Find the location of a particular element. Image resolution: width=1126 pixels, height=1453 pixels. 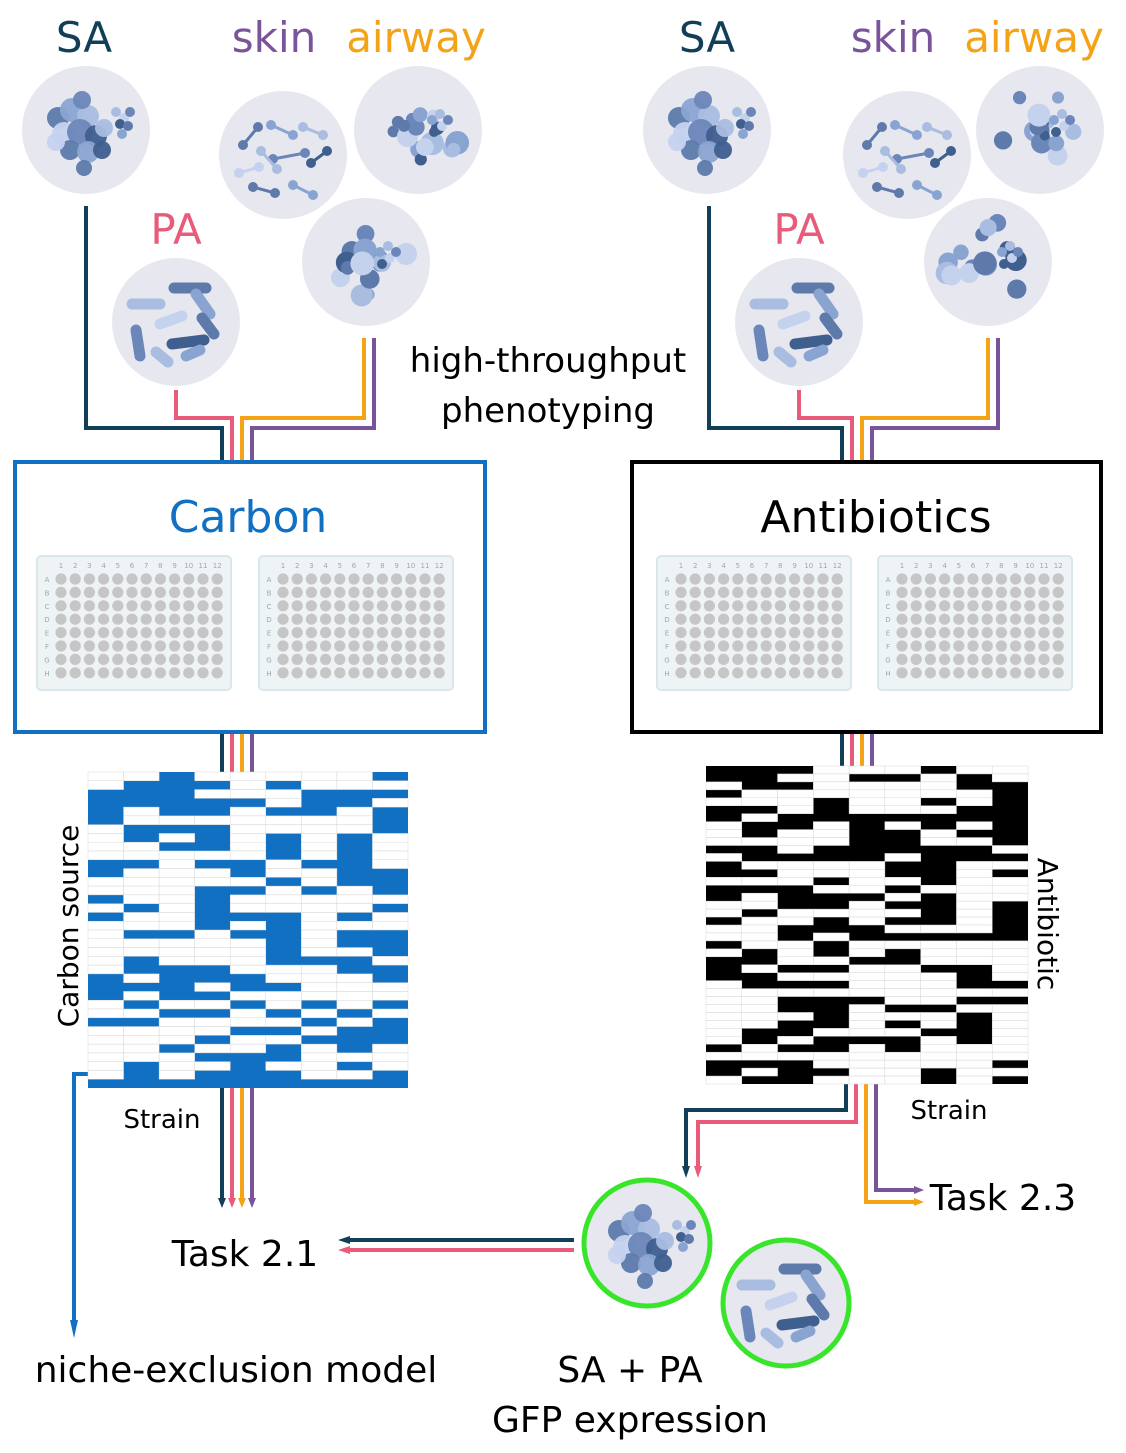

niche-model-label: niche-exclusion model is located at coordinates (236, 1370).